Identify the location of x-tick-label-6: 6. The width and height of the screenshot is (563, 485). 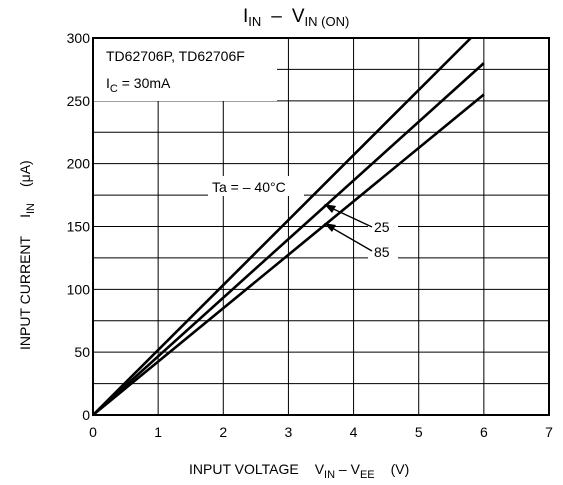
(484, 432).